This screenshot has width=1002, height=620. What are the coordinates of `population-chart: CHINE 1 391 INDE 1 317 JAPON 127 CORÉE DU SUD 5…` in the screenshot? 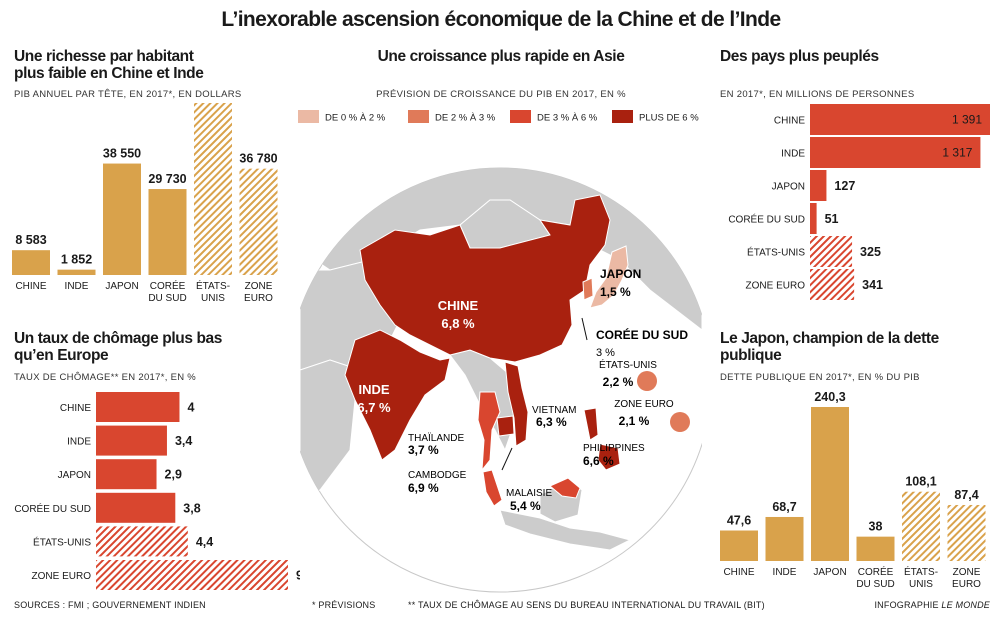 It's located at (859, 202).